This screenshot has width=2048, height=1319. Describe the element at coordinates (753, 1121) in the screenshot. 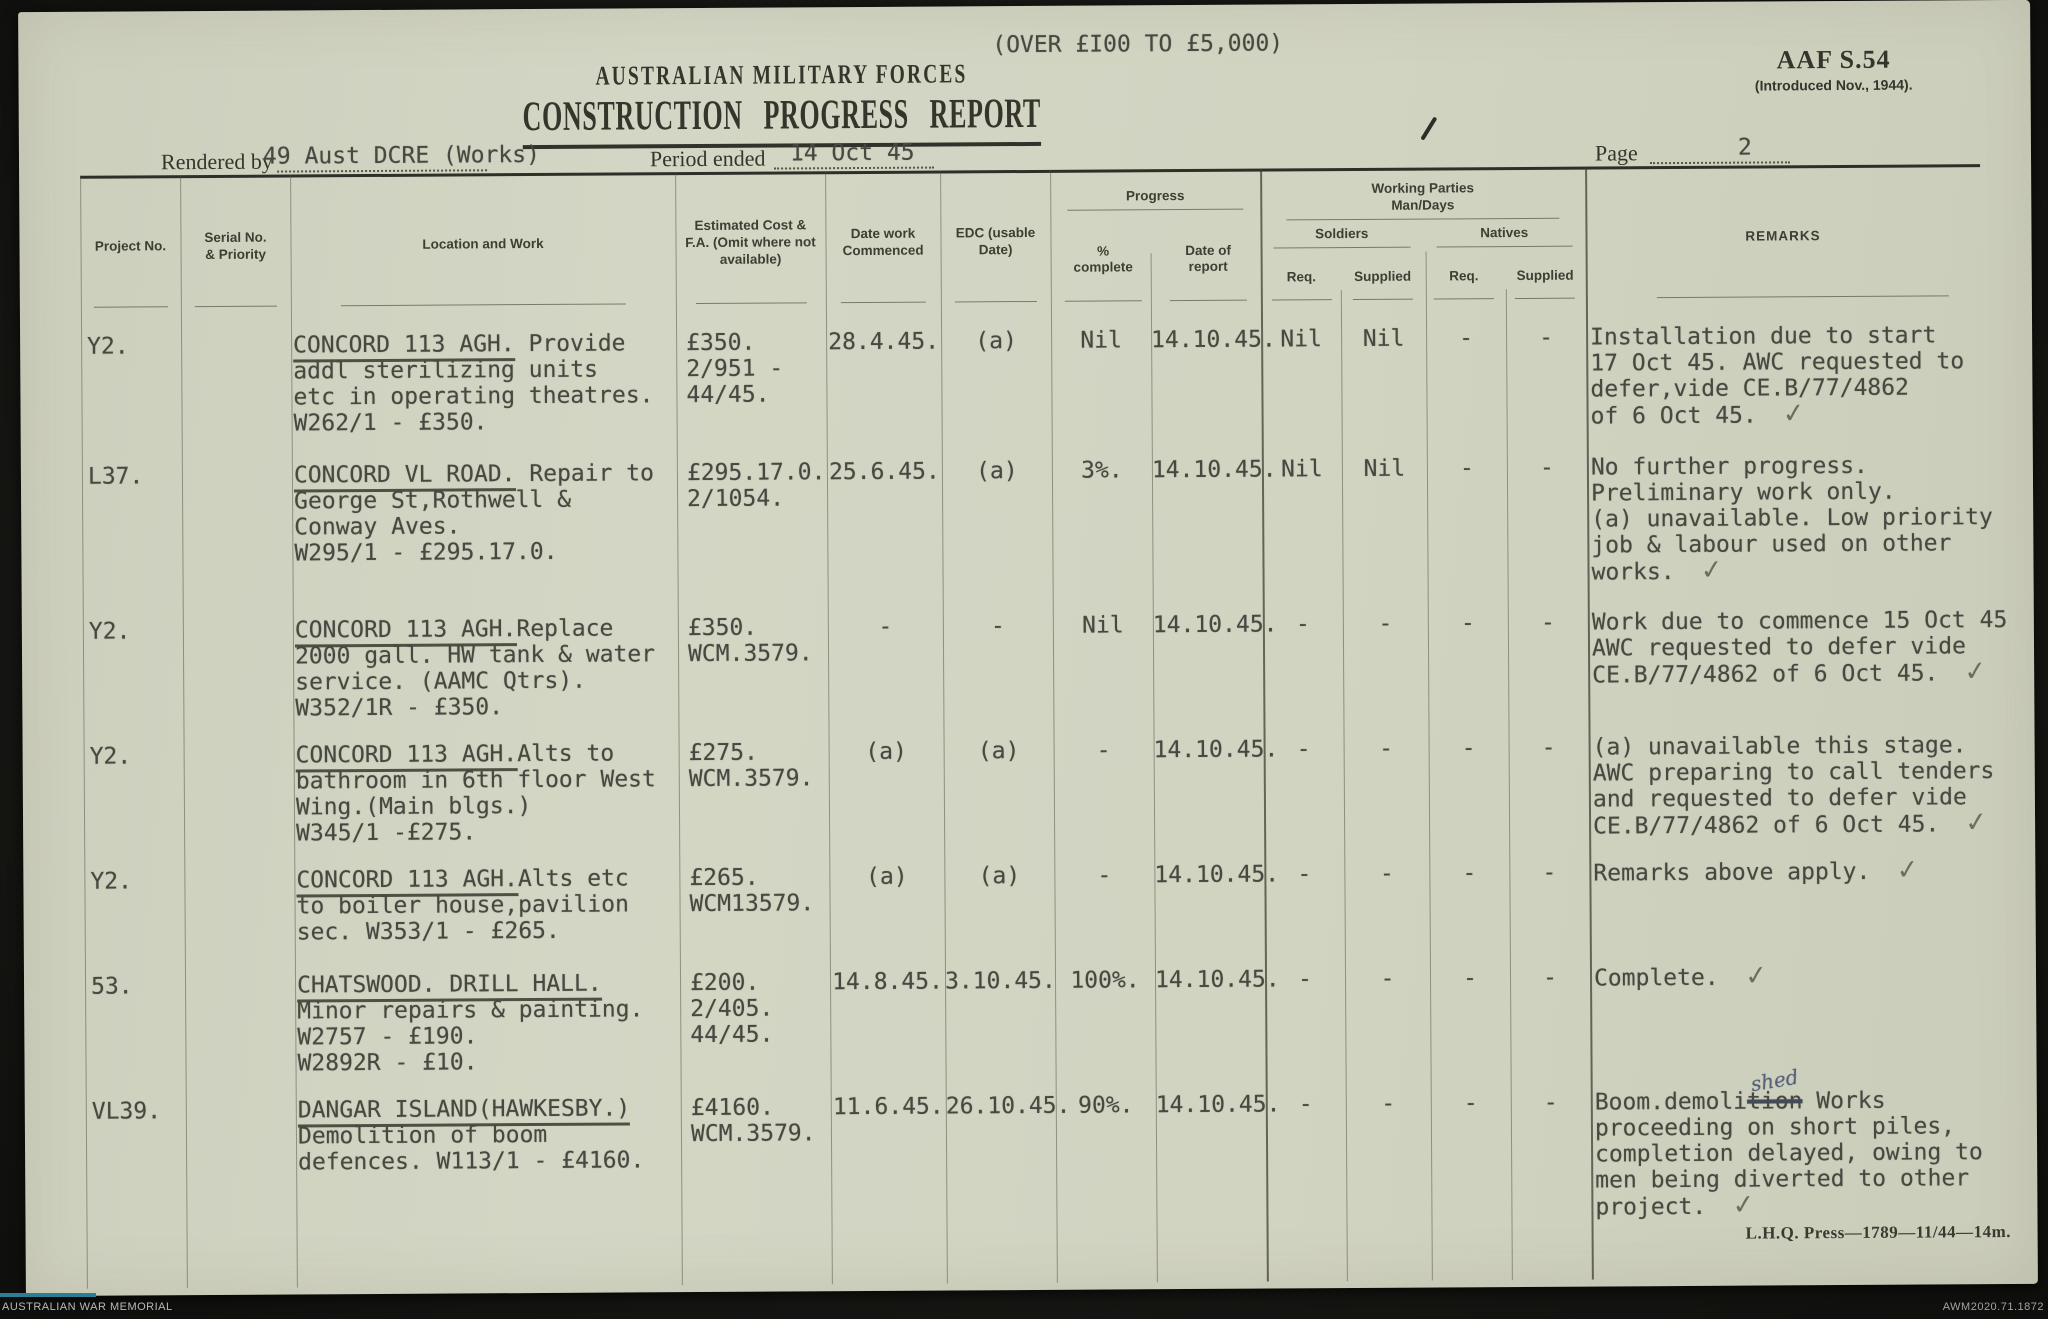

I see `cell-estimated-cost: £4160. WCM.3579.` at that location.